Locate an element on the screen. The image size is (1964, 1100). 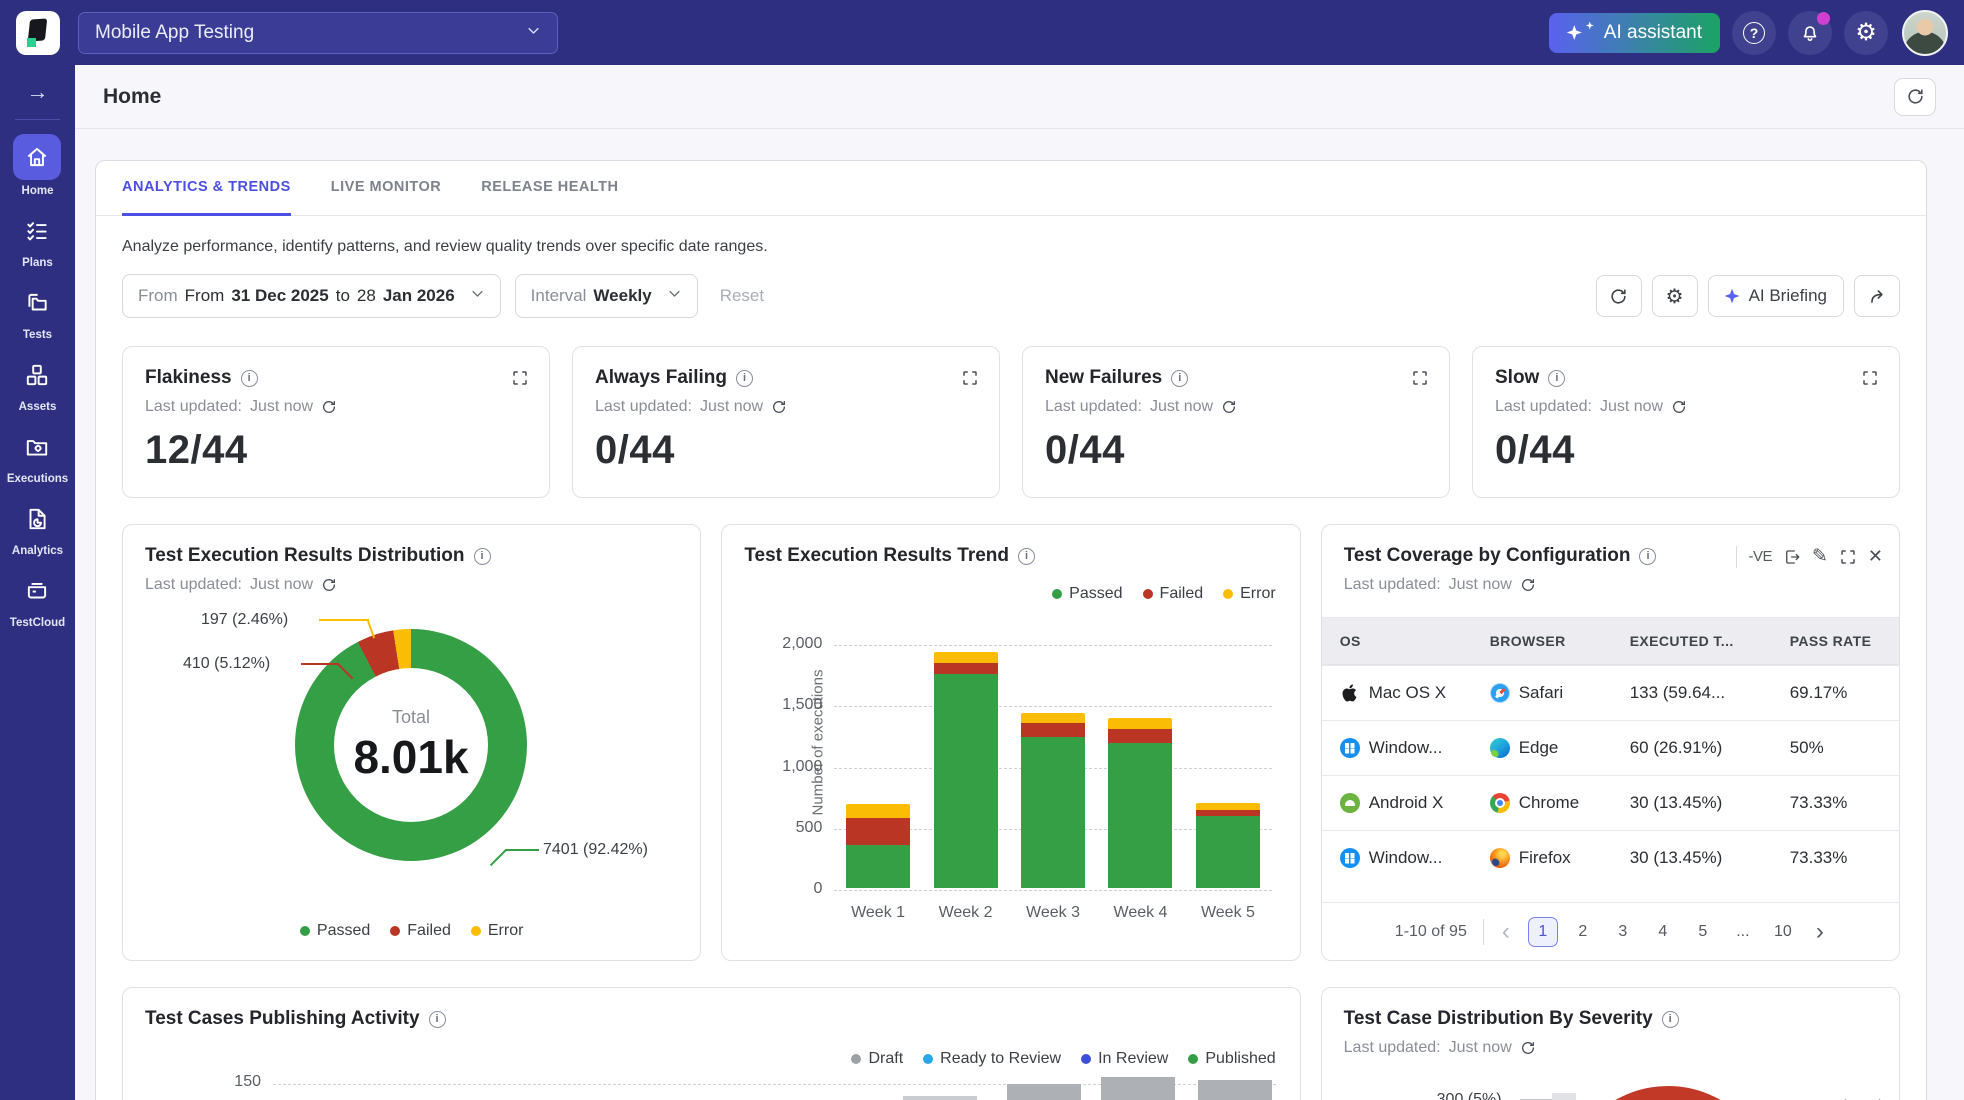
sidebar-item-analytics: Analytics is located at coordinates (37, 527).